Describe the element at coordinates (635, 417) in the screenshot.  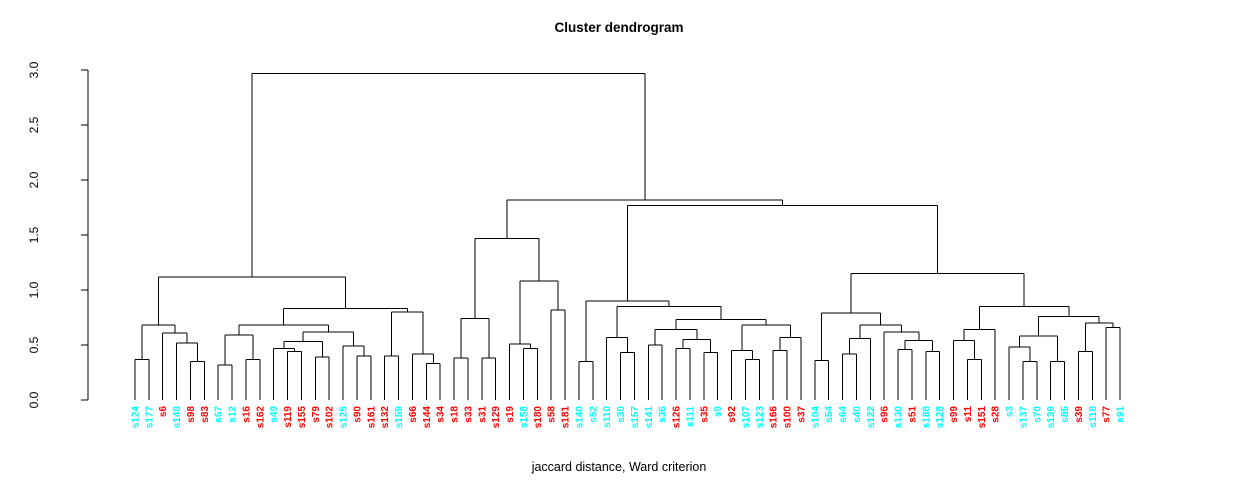
I see `leaf-label: s157` at that location.